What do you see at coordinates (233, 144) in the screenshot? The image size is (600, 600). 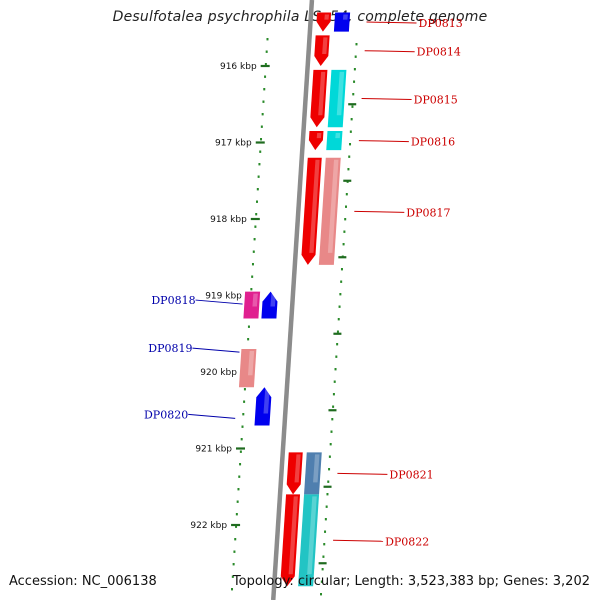 I see `tick-label: 917 kbp` at bounding box center [233, 144].